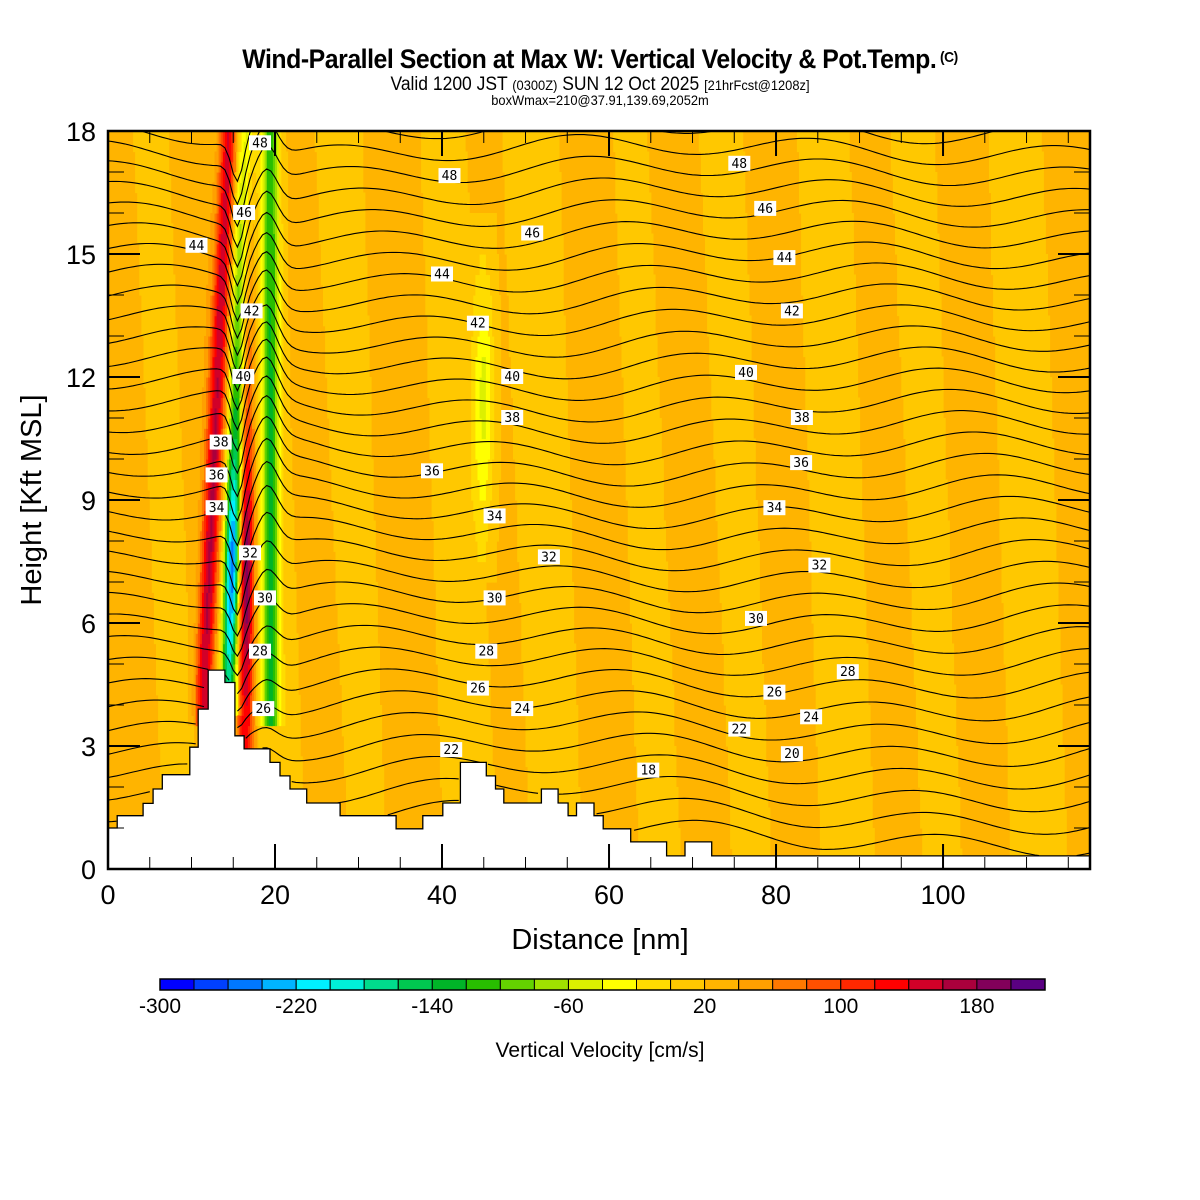 The width and height of the screenshot is (1200, 1200). Describe the element at coordinates (216, 508) in the screenshot. I see `theta-label: 34` at that location.